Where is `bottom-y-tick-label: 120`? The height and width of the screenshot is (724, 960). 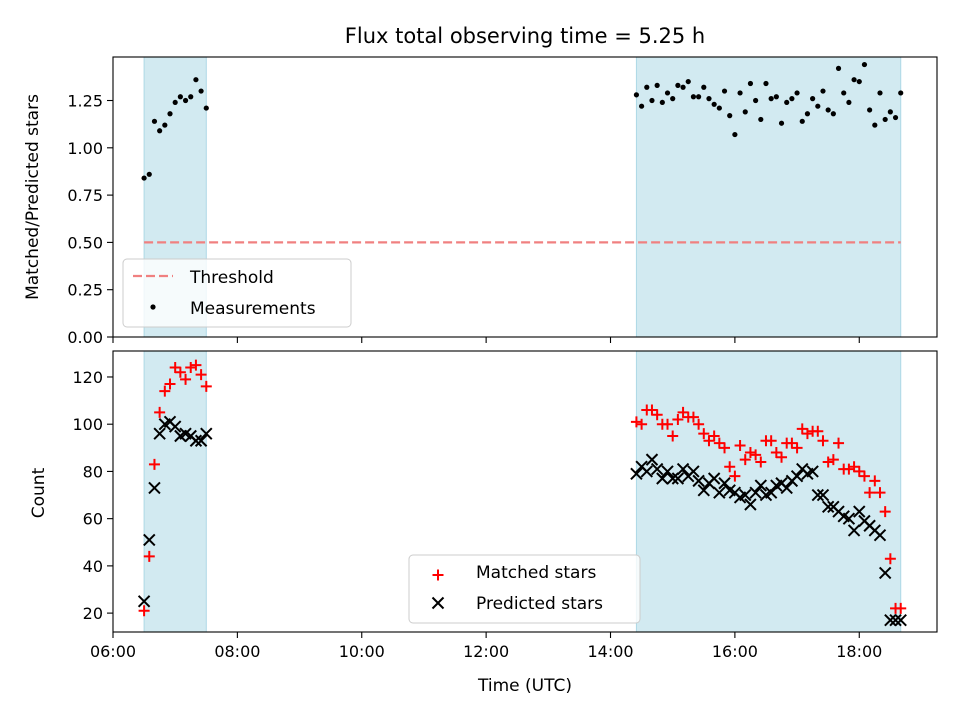
bottom-y-tick-label: 120 is located at coordinates (87, 377).